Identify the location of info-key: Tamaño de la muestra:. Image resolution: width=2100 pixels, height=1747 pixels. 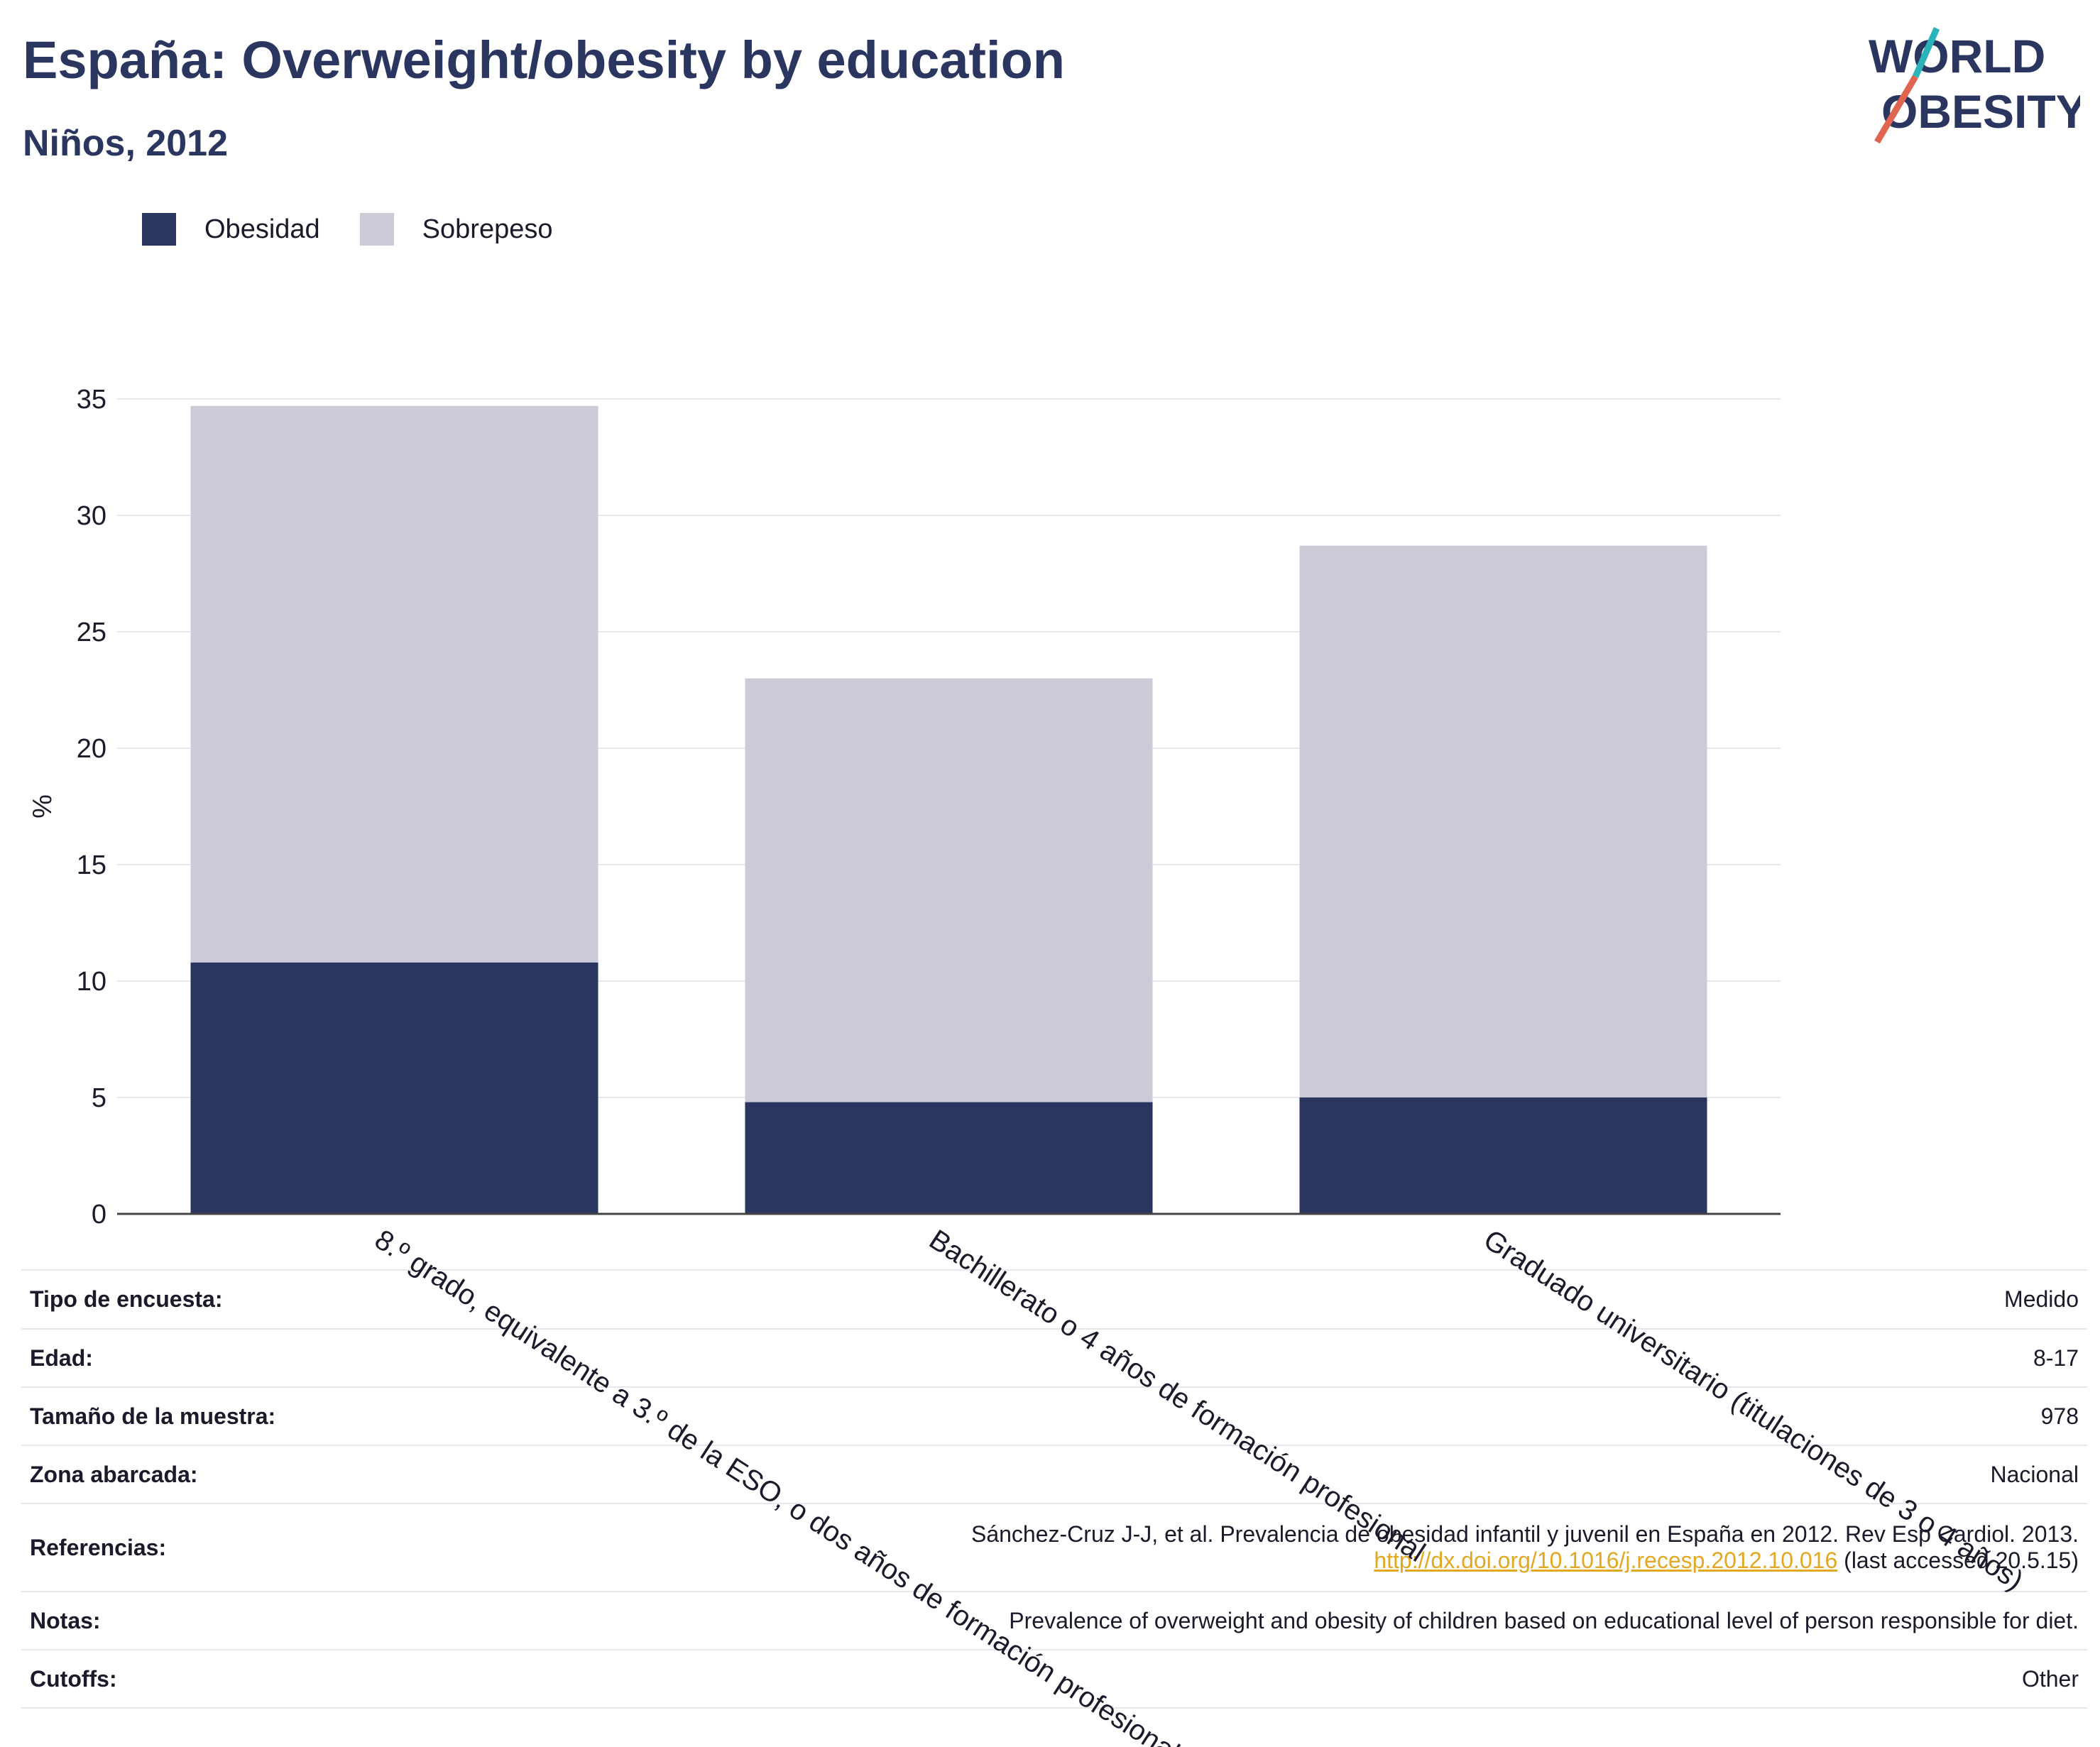
(217, 1416).